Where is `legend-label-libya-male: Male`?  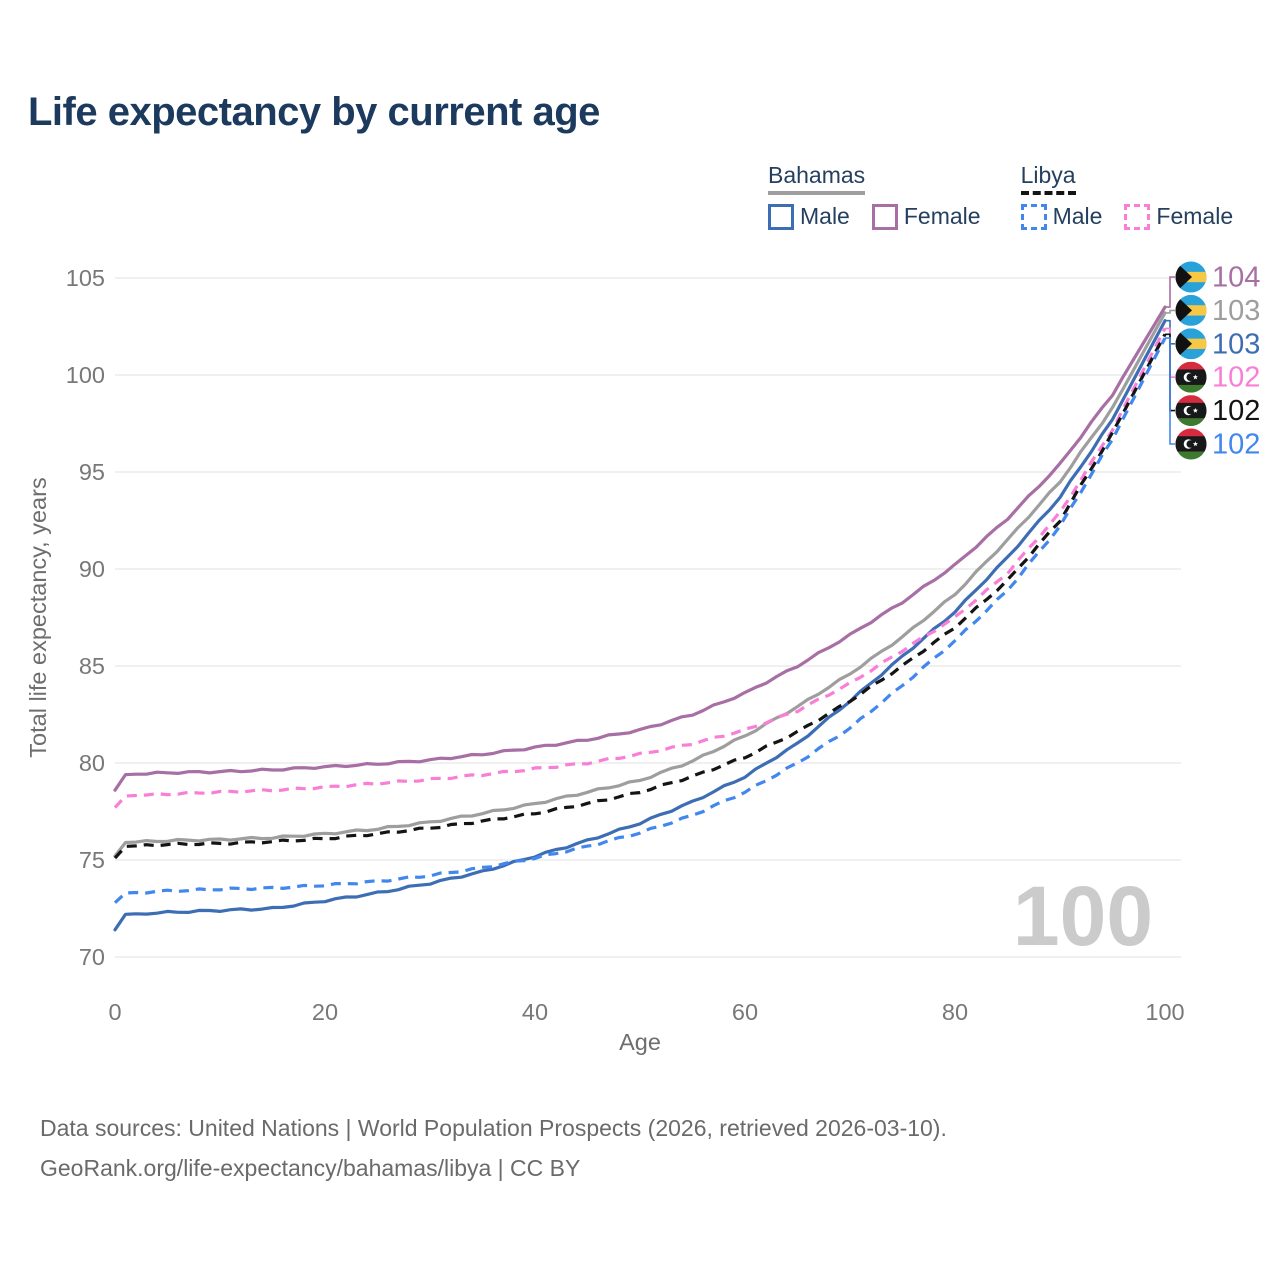 legend-label-libya-male: Male is located at coordinates (1077, 216).